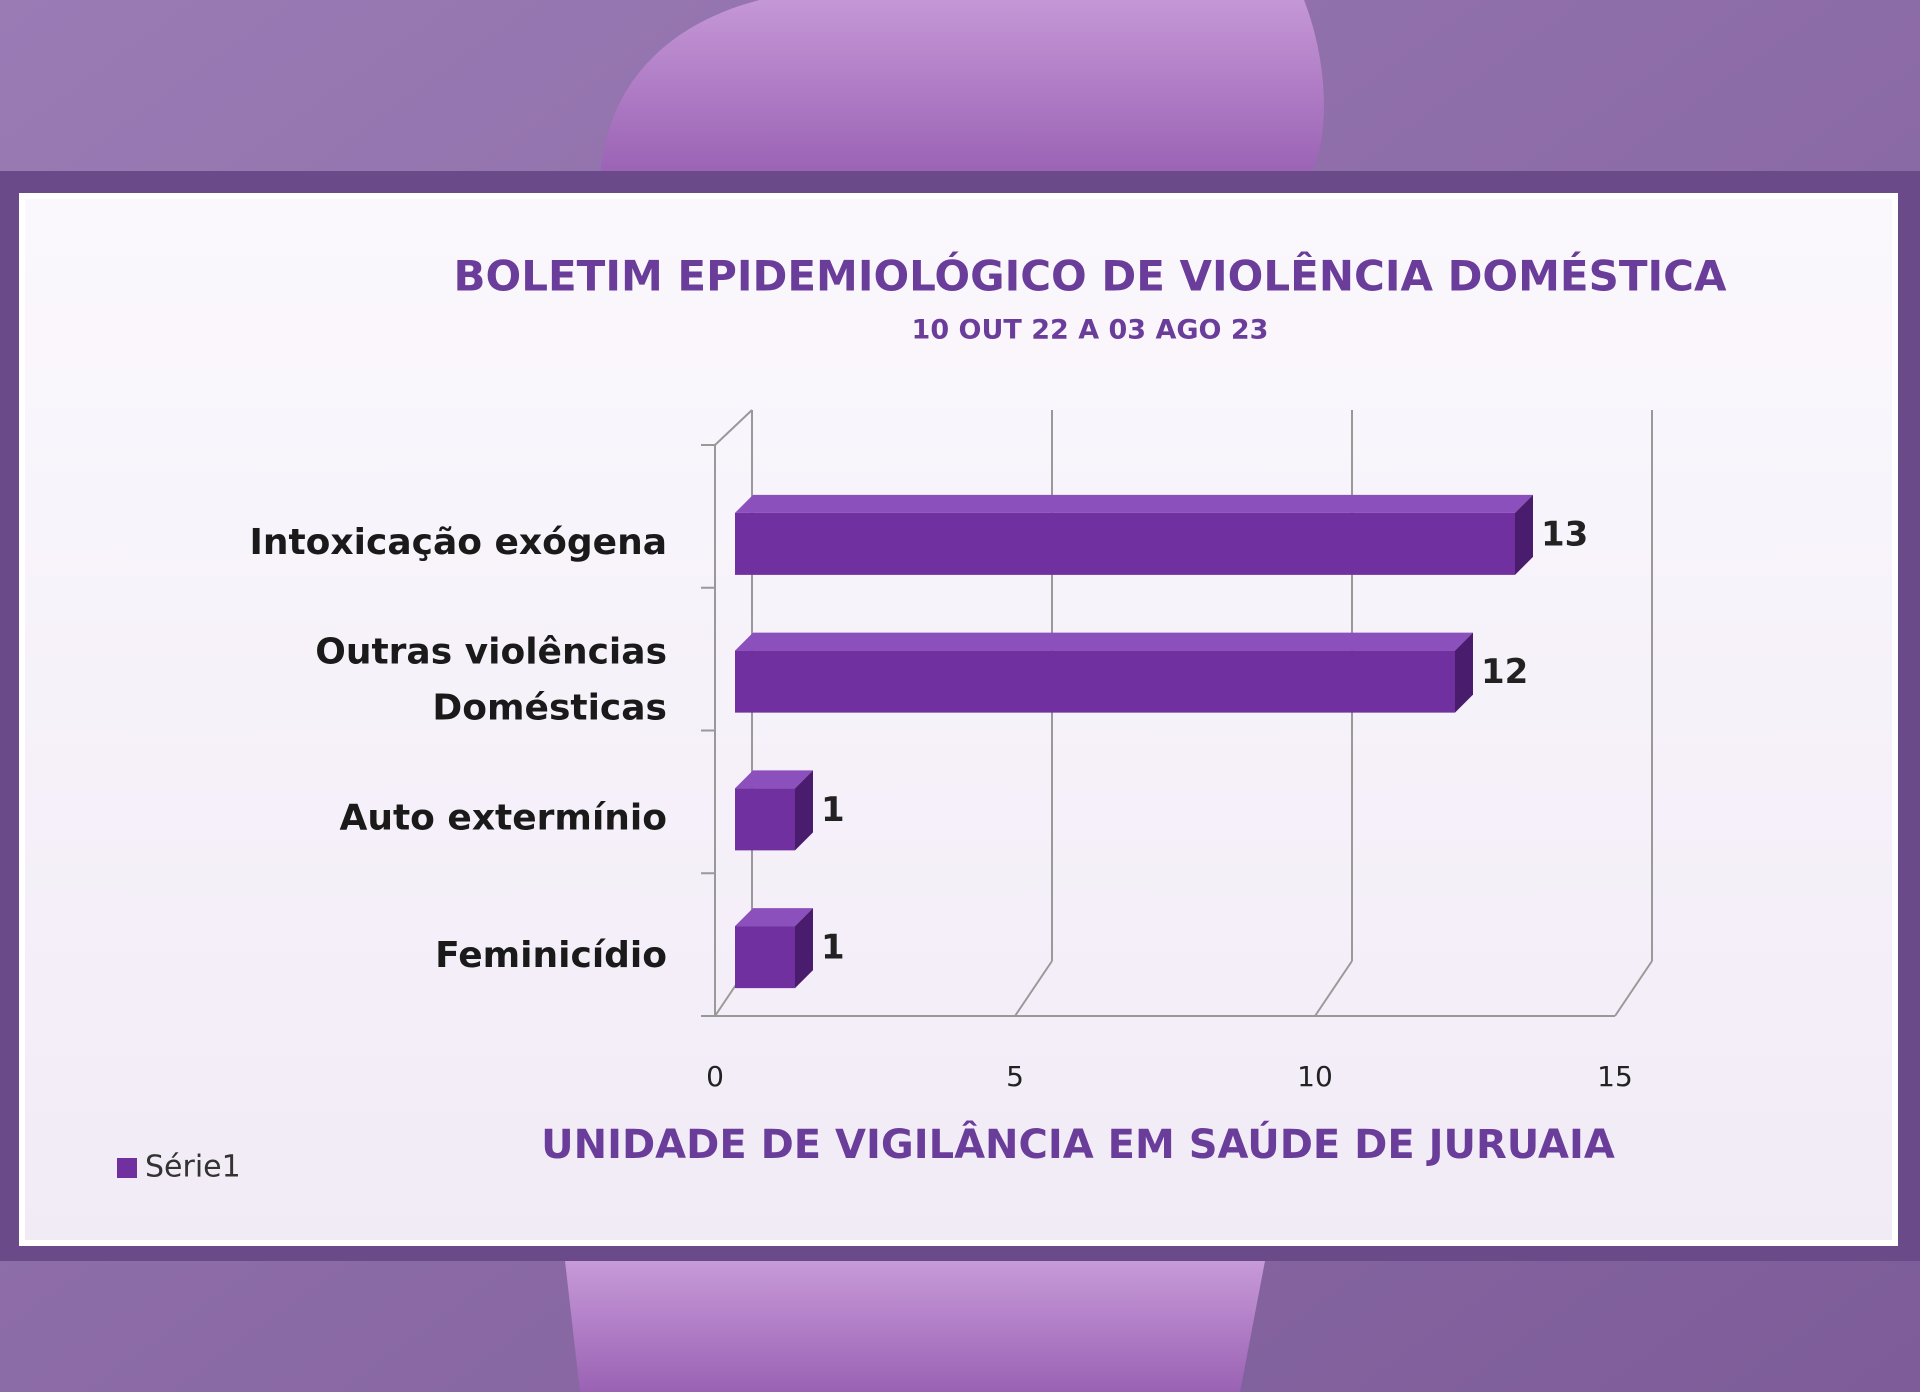 Image resolution: width=1920 pixels, height=1392 pixels. I want to click on y-tick-label: Feminicídio, so click(551, 955).